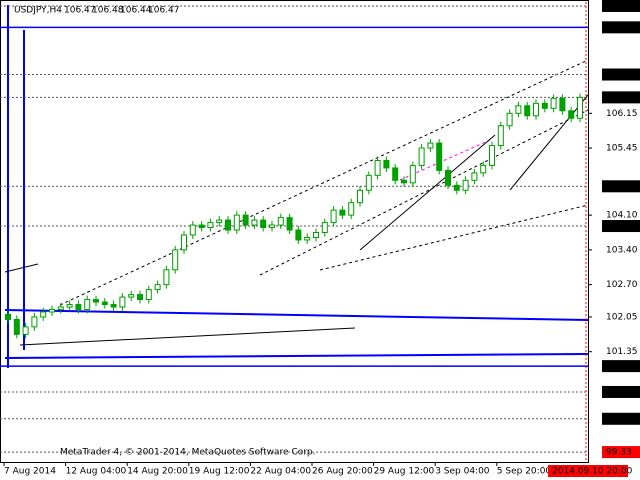  What do you see at coordinates (622, 250) in the screenshot?
I see `y-tick-label: 103.40` at bounding box center [622, 250].